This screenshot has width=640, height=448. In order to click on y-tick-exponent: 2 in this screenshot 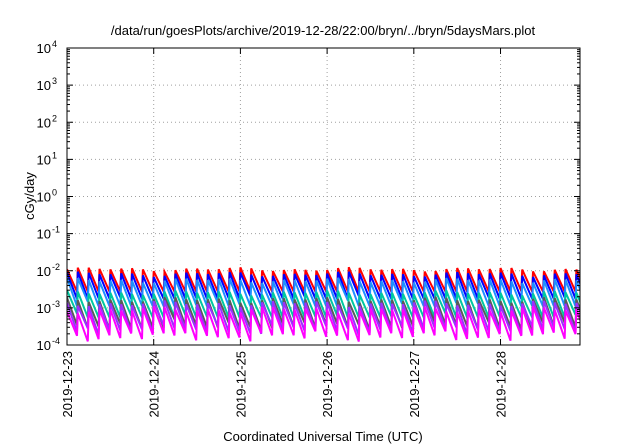, I will do `click(54, 118)`.